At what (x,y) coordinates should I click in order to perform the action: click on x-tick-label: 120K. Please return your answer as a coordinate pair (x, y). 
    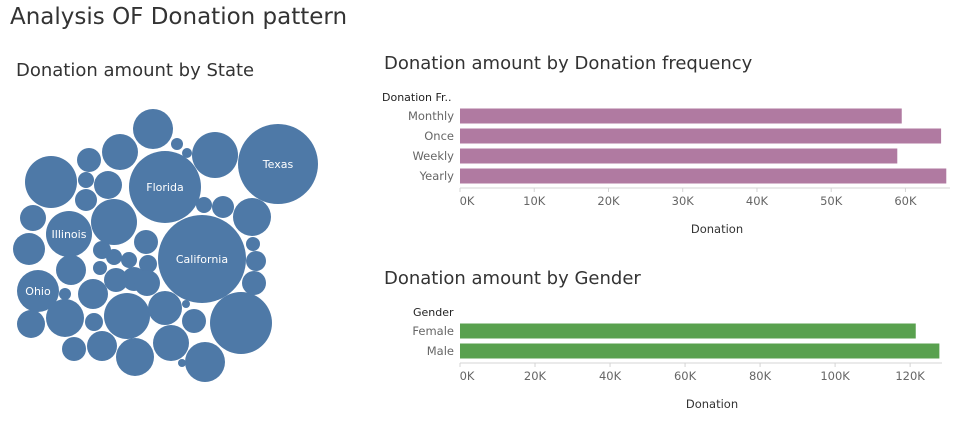
    Looking at the image, I should click on (910, 376).